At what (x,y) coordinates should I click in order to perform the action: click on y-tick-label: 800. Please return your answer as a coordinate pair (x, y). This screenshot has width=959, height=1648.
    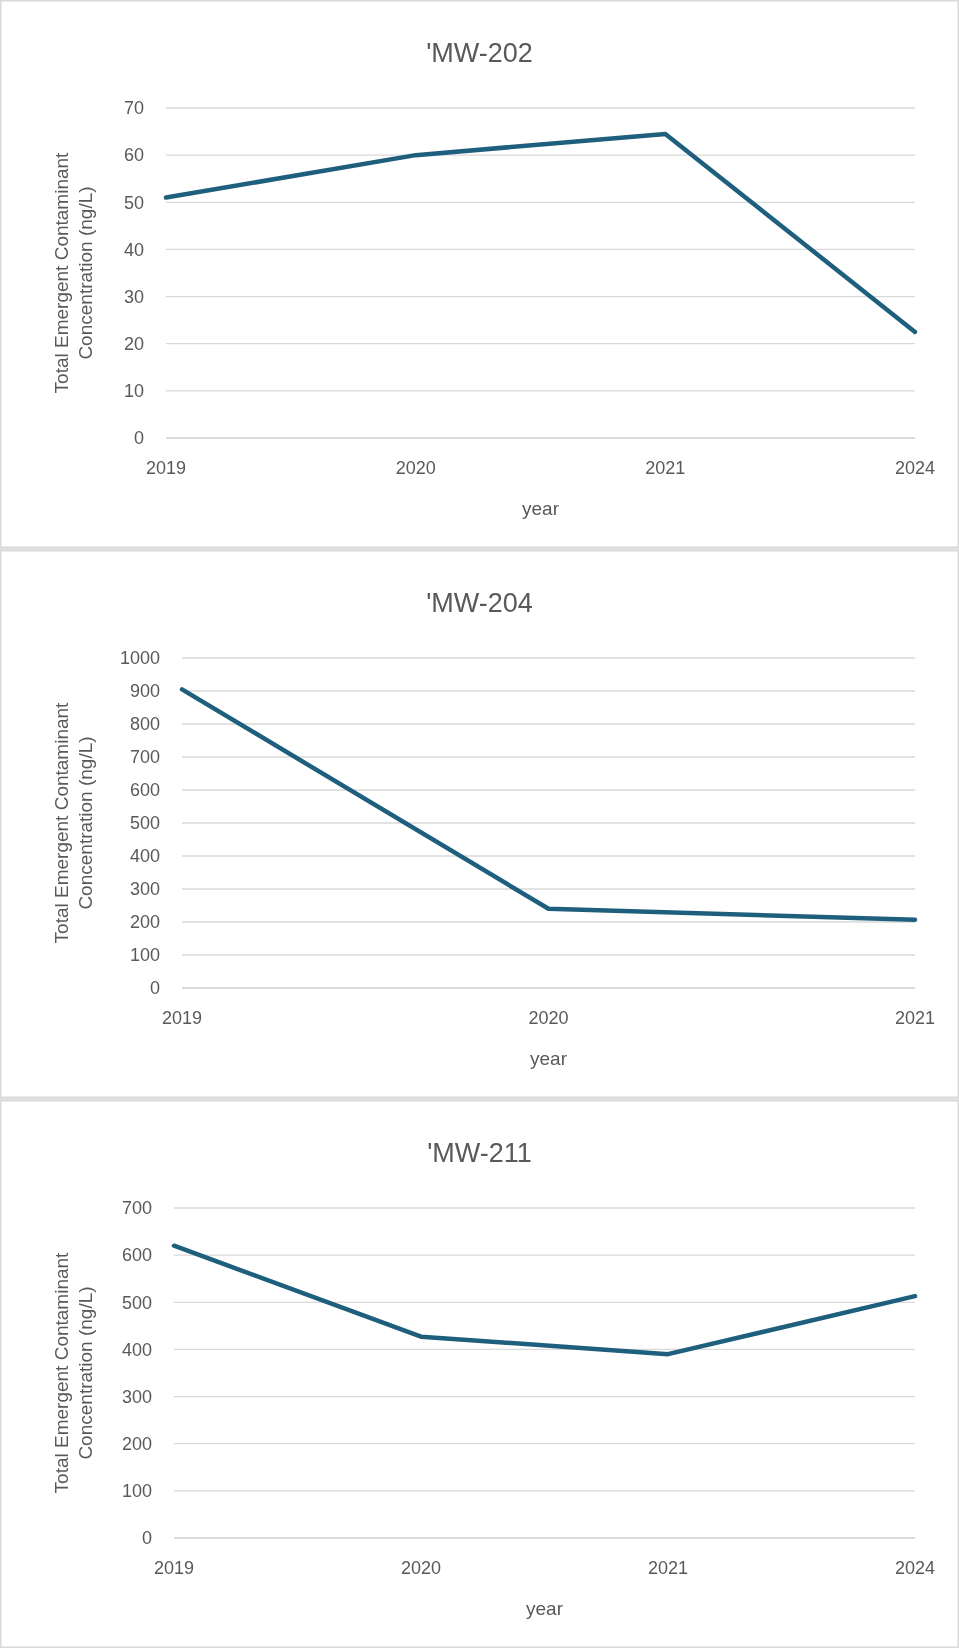
    Looking at the image, I should click on (144, 724).